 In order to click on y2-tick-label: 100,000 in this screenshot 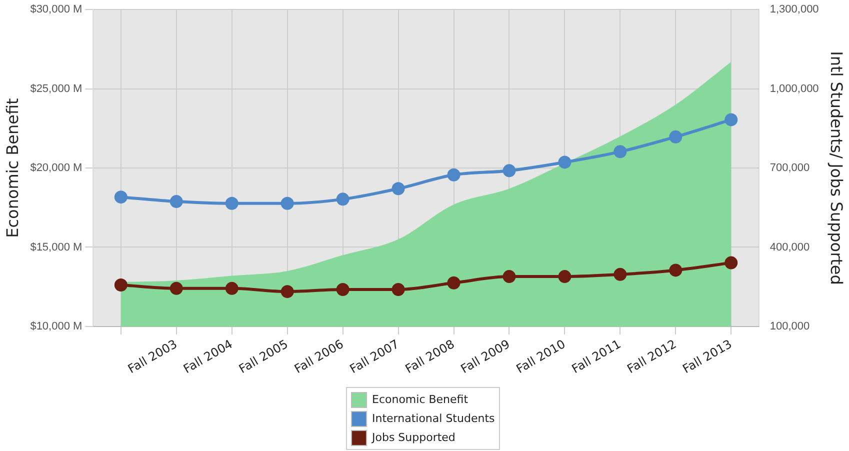, I will do `click(790, 326)`.